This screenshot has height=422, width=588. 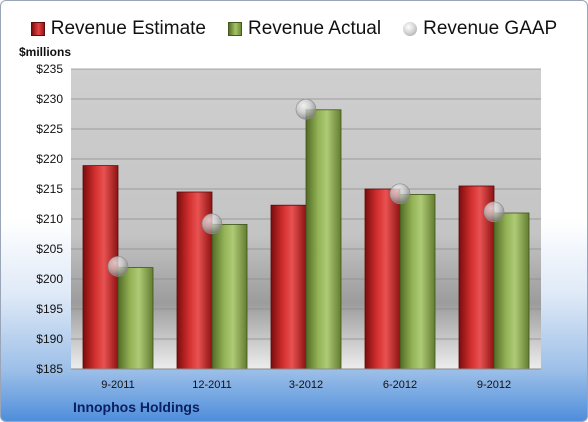 What do you see at coordinates (49, 99) in the screenshot?
I see `y-tick-label: $230` at bounding box center [49, 99].